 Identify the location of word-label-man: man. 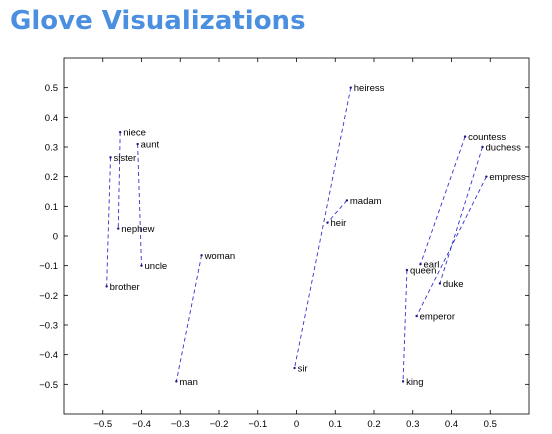
(188, 382).